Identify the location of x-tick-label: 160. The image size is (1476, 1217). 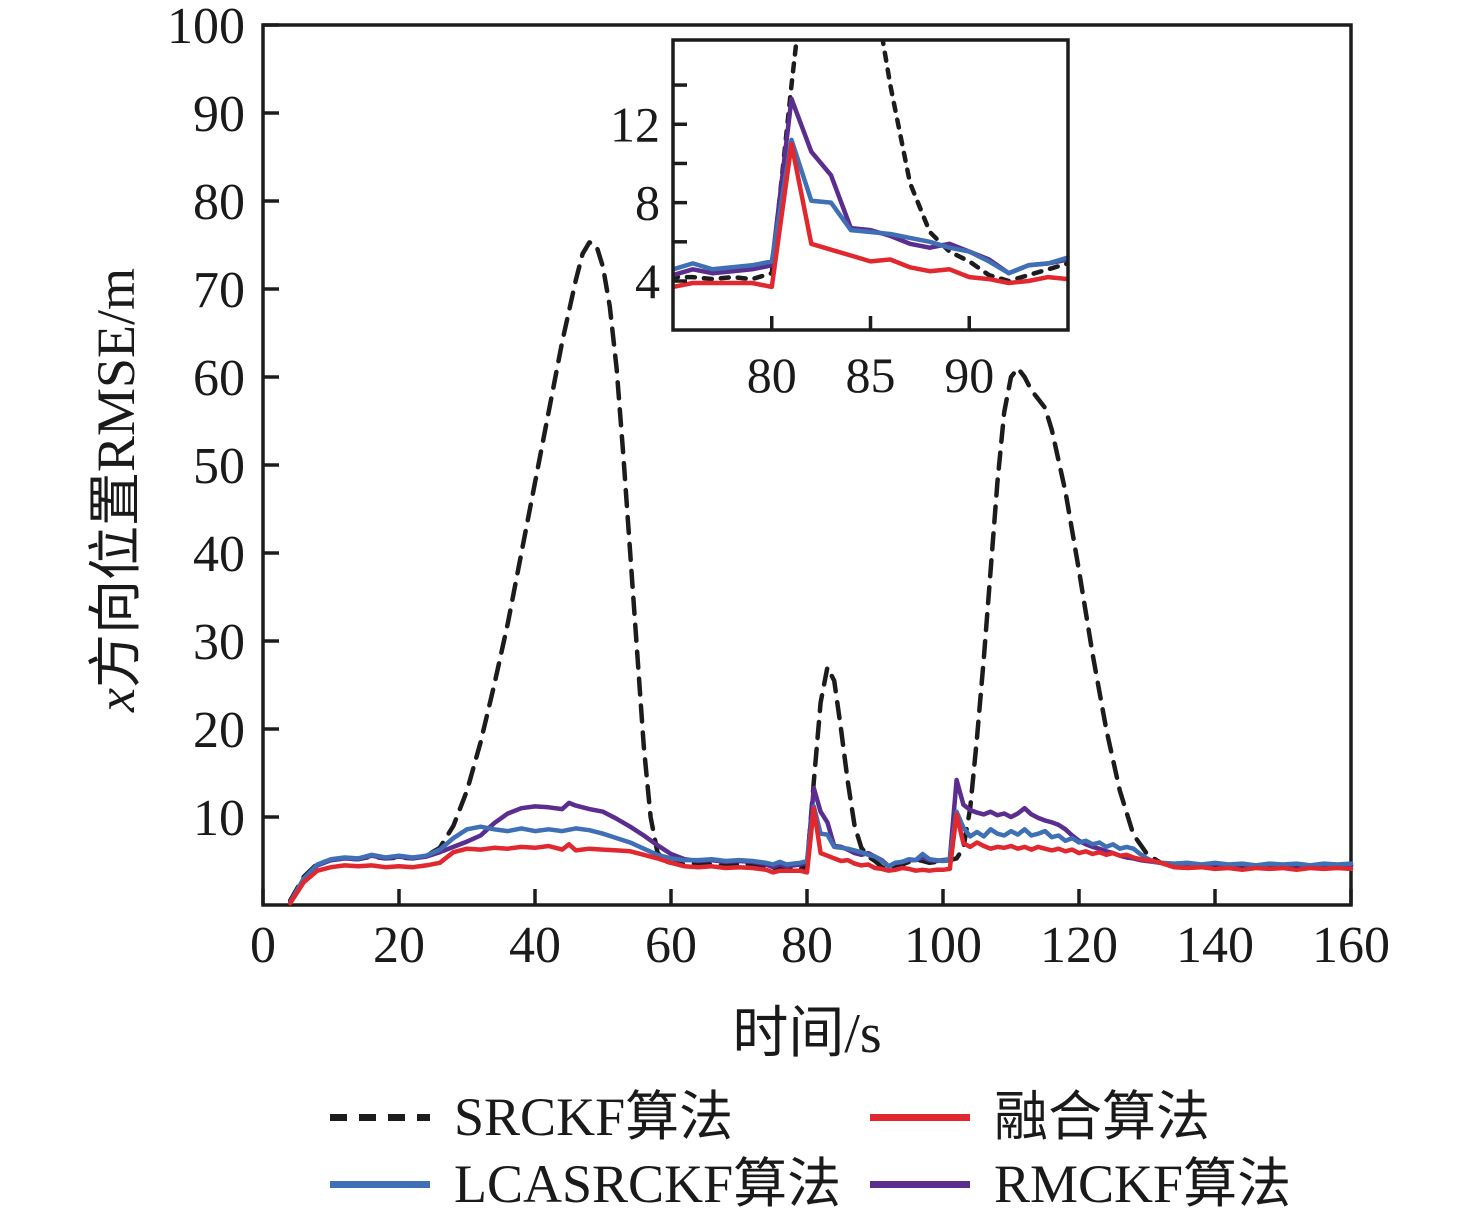
(1351, 945).